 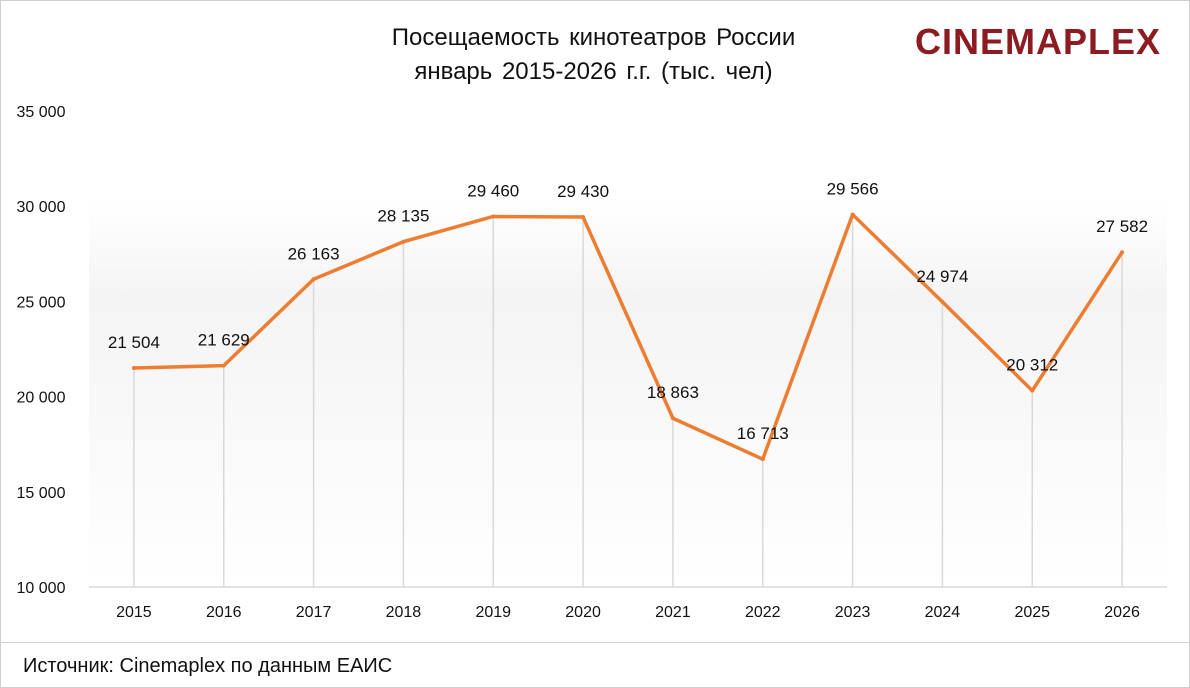 What do you see at coordinates (41, 493) in the screenshot?
I see `y-tick-label: 15 000` at bounding box center [41, 493].